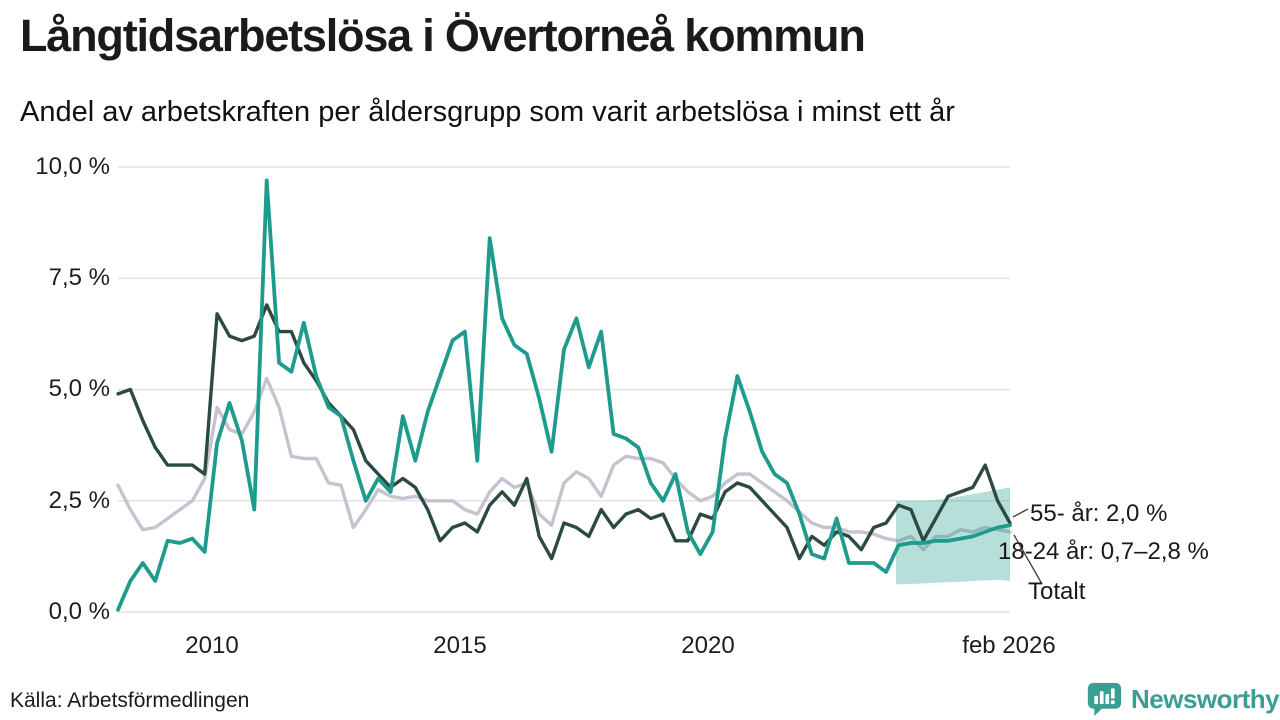 The height and width of the screenshot is (720, 1280). I want to click on xtick-feb-2026: feb 2026, so click(1009, 645).